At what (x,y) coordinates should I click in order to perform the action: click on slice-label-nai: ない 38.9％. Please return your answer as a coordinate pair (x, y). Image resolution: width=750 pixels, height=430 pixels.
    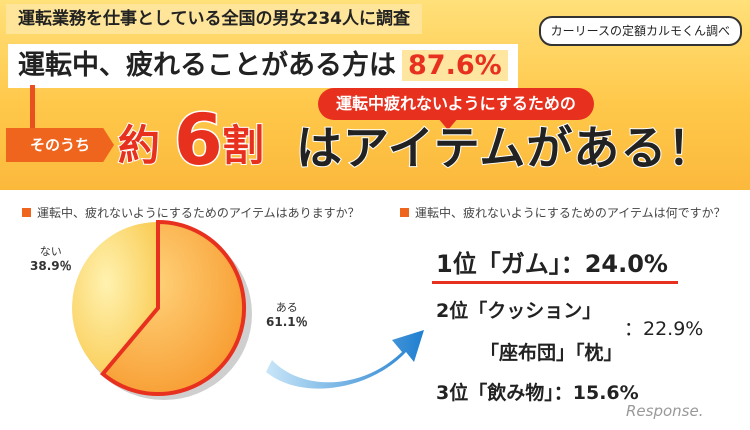
    Looking at the image, I should click on (51, 259).